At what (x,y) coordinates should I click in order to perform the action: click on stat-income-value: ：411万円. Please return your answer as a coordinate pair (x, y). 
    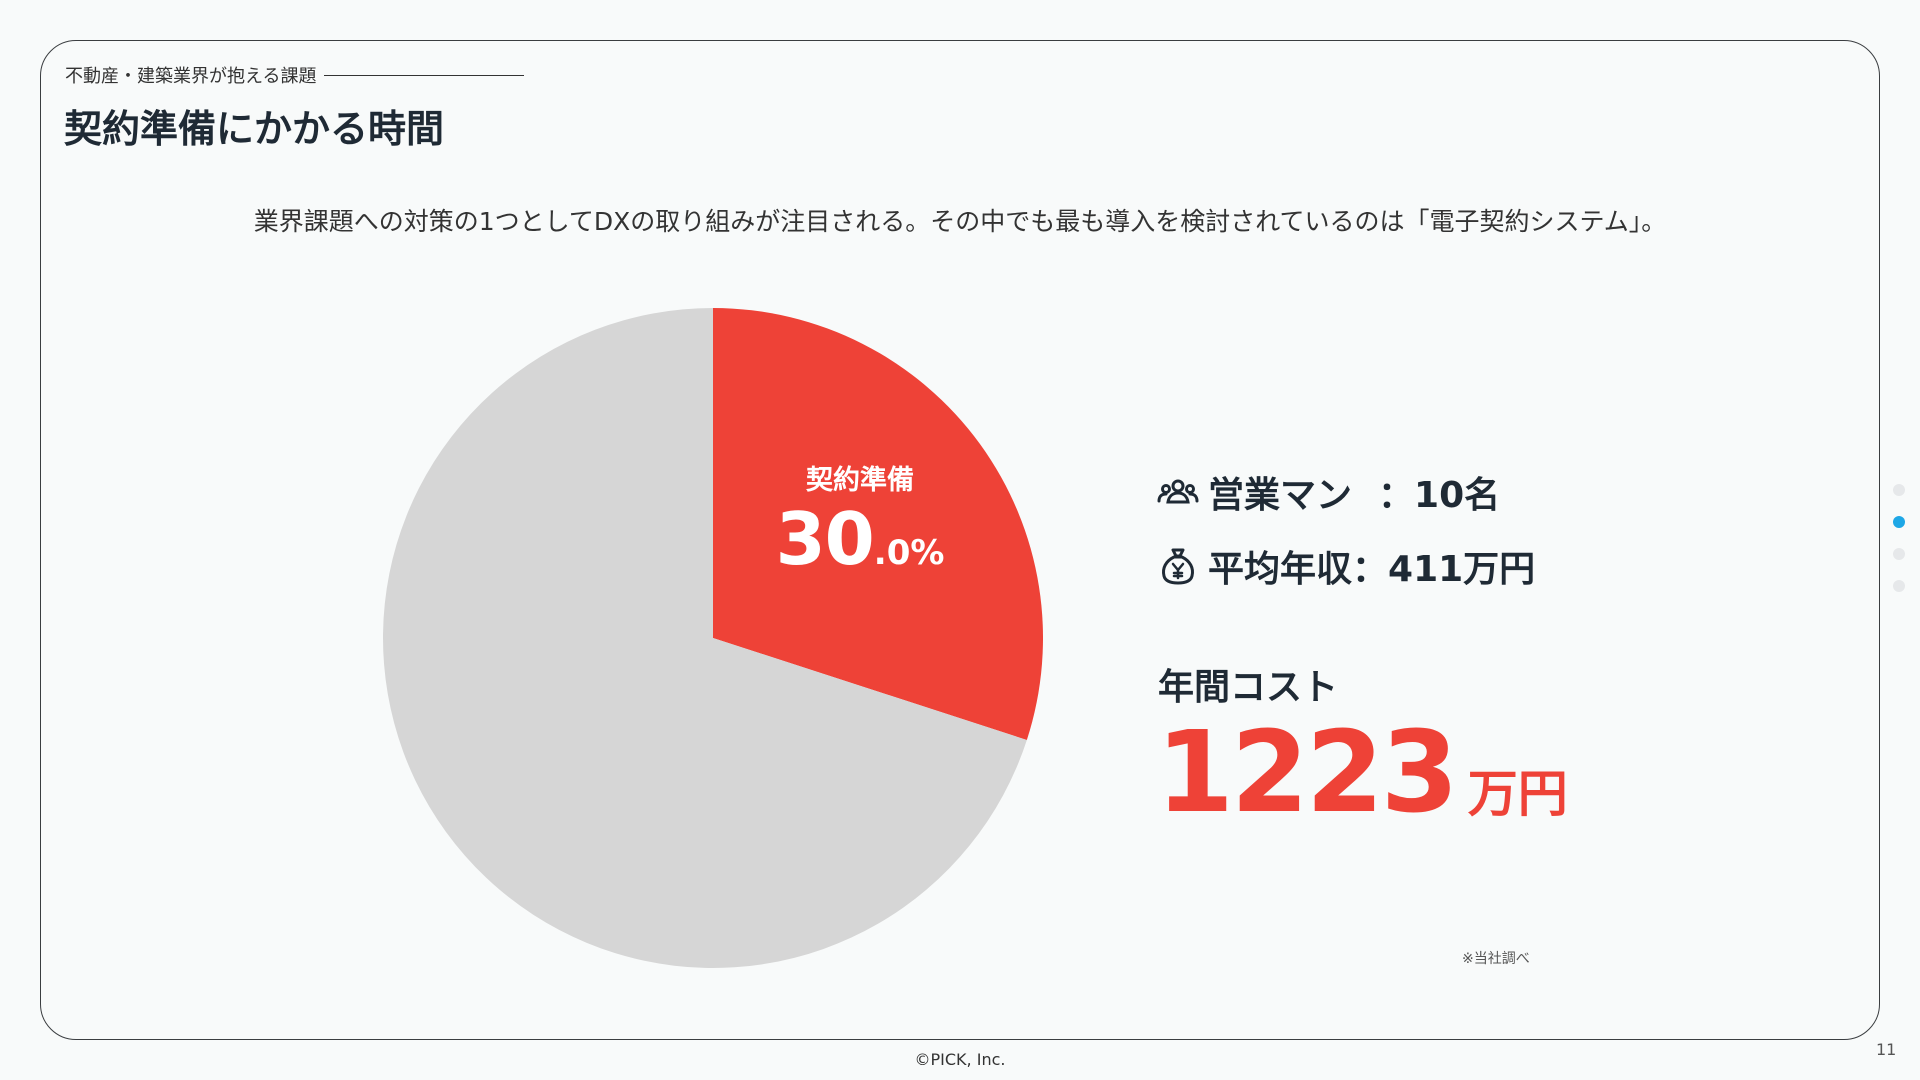
    Looking at the image, I should click on (1444, 569).